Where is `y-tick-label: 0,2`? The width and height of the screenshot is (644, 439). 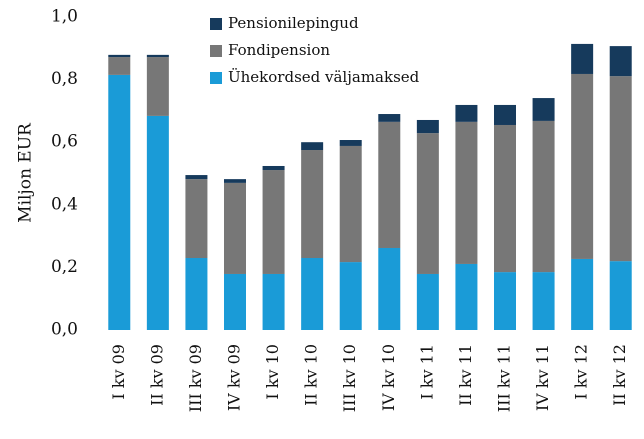 y-tick-label: 0,2 is located at coordinates (64, 267).